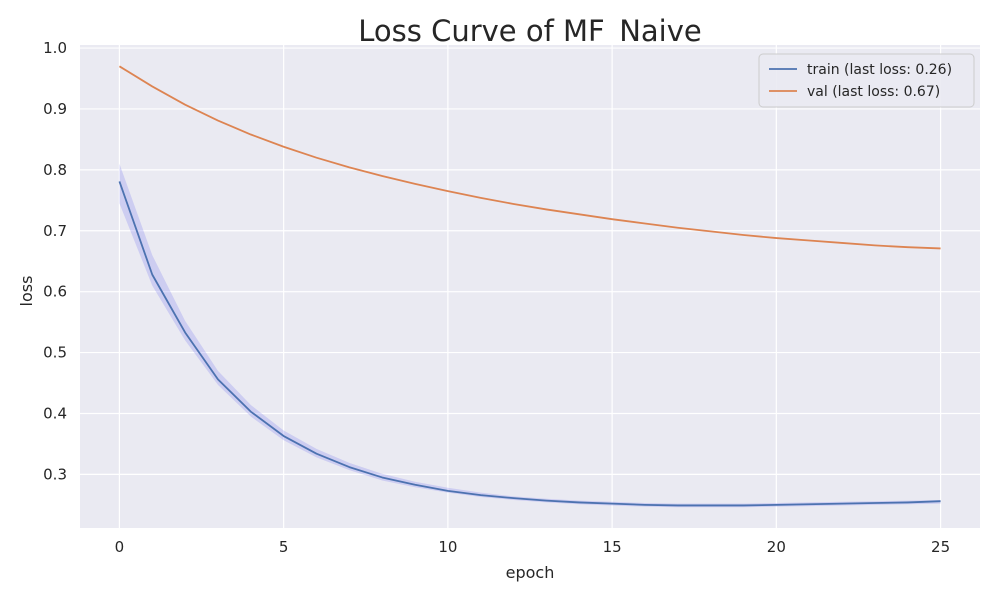 This screenshot has height=600, width=1000. What do you see at coordinates (530, 572) in the screenshot?
I see `x-axis-label: epoch` at bounding box center [530, 572].